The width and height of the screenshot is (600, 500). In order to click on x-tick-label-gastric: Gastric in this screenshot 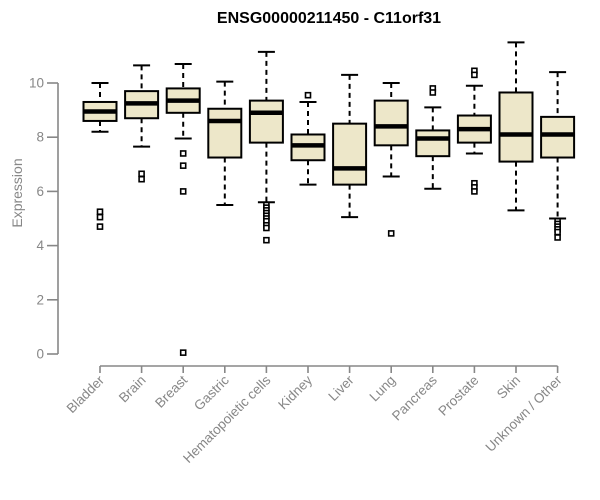, I will do `click(211, 392)`.